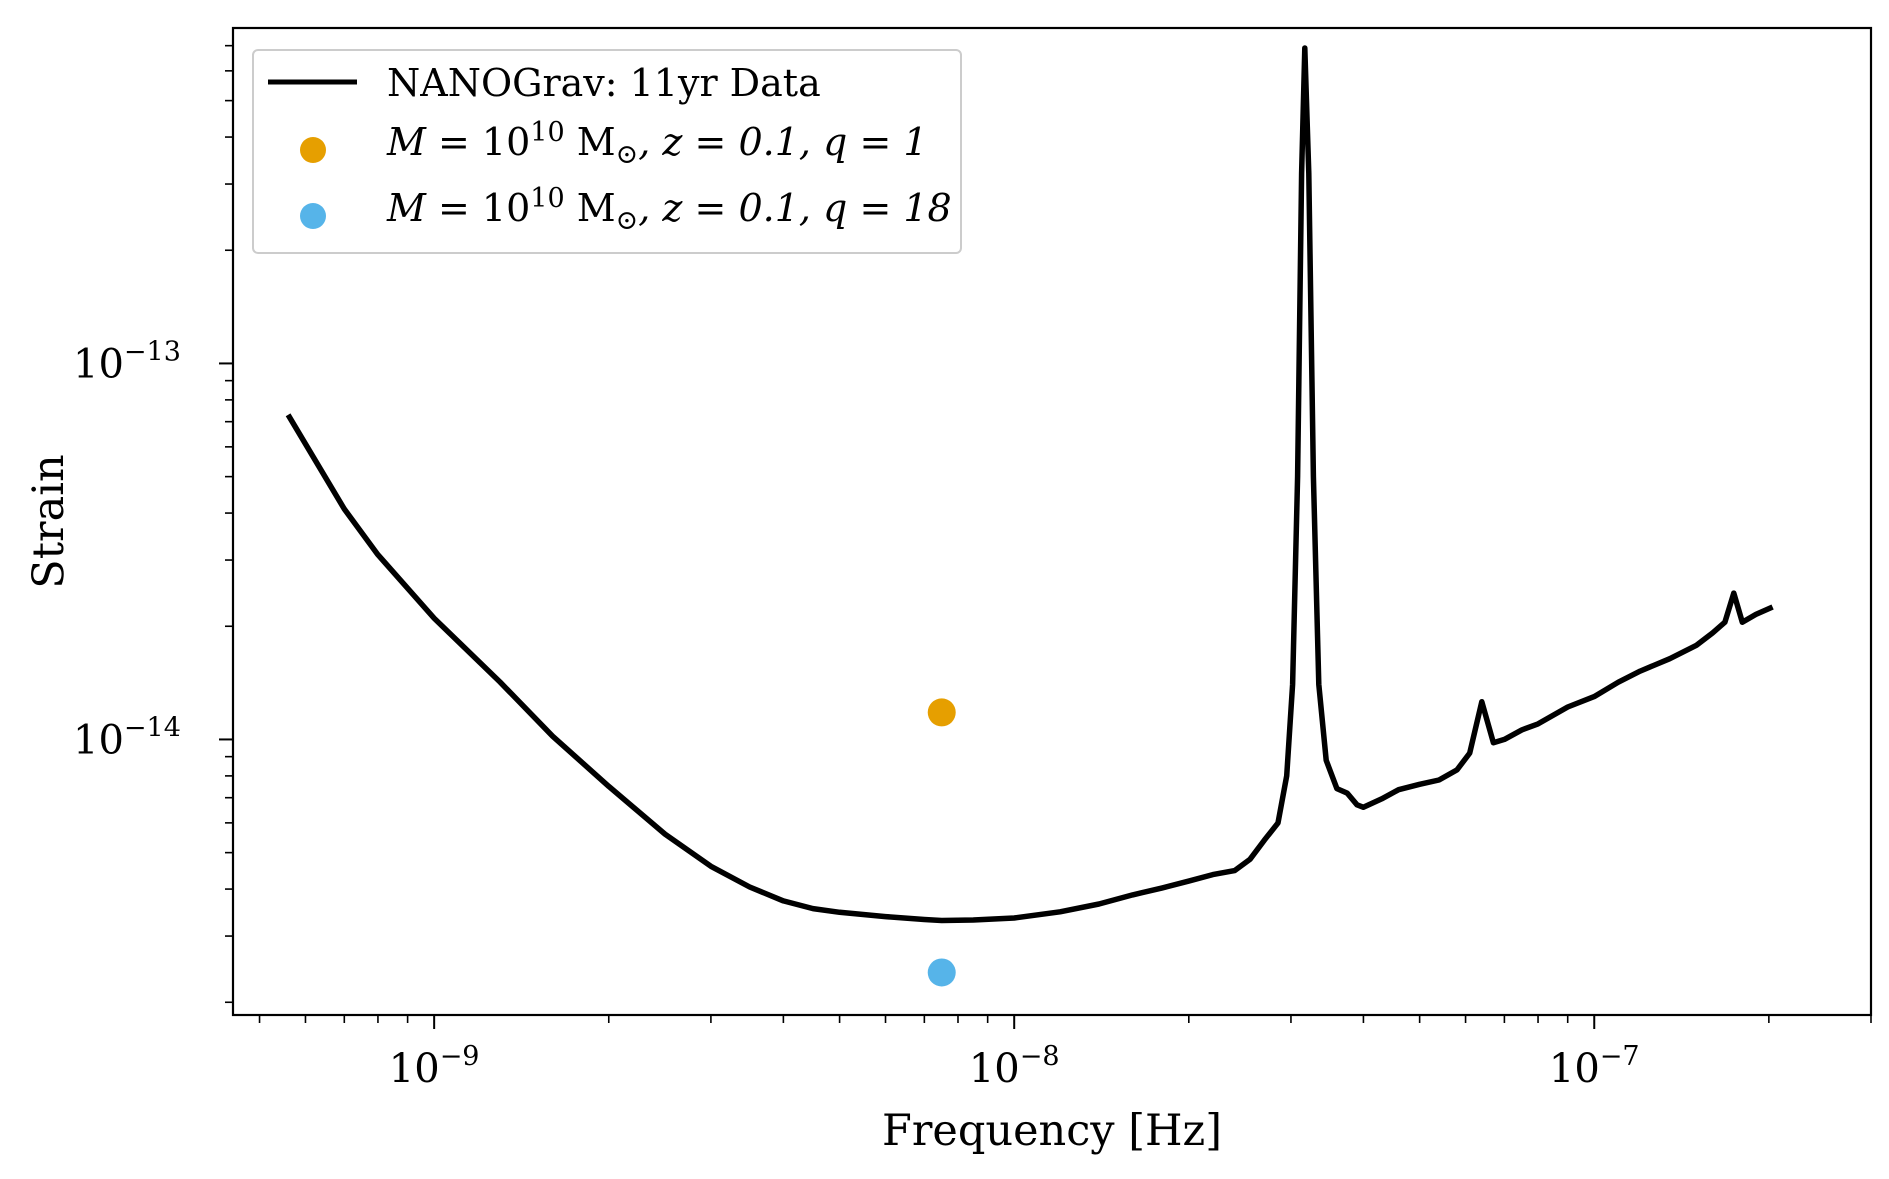 Image resolution: width=1889 pixels, height=1179 pixels. What do you see at coordinates (669, 209) in the screenshot?
I see `legend-label-q18: M = 1010 M⊙, z = 0.1, q = 18` at bounding box center [669, 209].